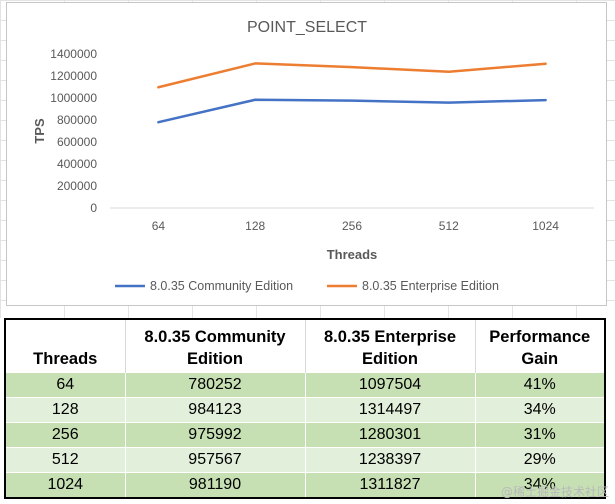 The height and width of the screenshot is (504, 615). What do you see at coordinates (540, 346) in the screenshot?
I see `header-gain: Performance Gain` at bounding box center [540, 346].